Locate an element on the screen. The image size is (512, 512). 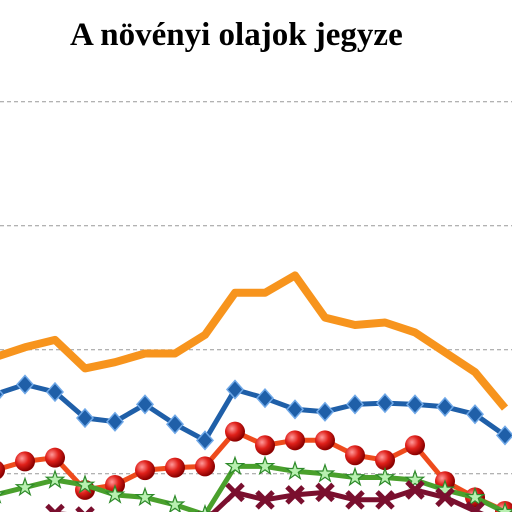
chart-title: A növényi olajok jegyze is located at coordinates (236, 35).